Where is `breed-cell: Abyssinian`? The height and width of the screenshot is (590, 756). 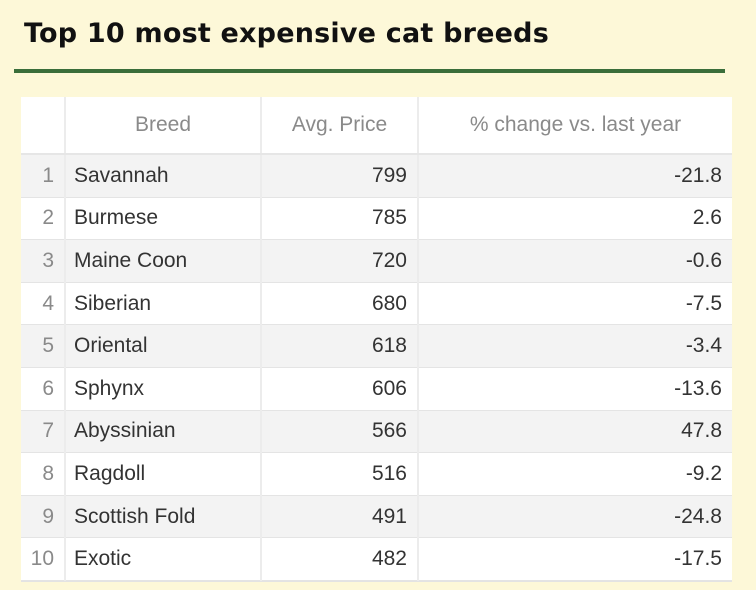
breed-cell: Abyssinian is located at coordinates (163, 432).